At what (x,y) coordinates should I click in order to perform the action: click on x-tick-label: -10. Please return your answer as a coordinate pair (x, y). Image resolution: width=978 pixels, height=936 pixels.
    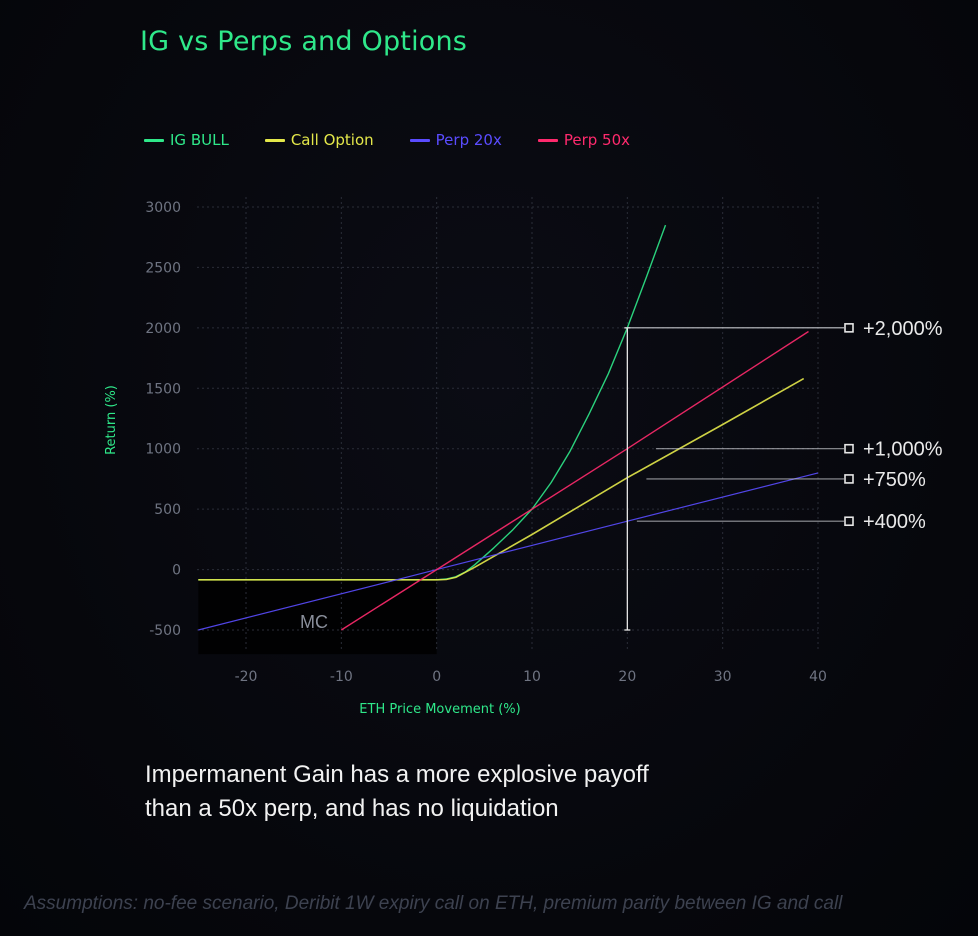
    Looking at the image, I should click on (341, 677).